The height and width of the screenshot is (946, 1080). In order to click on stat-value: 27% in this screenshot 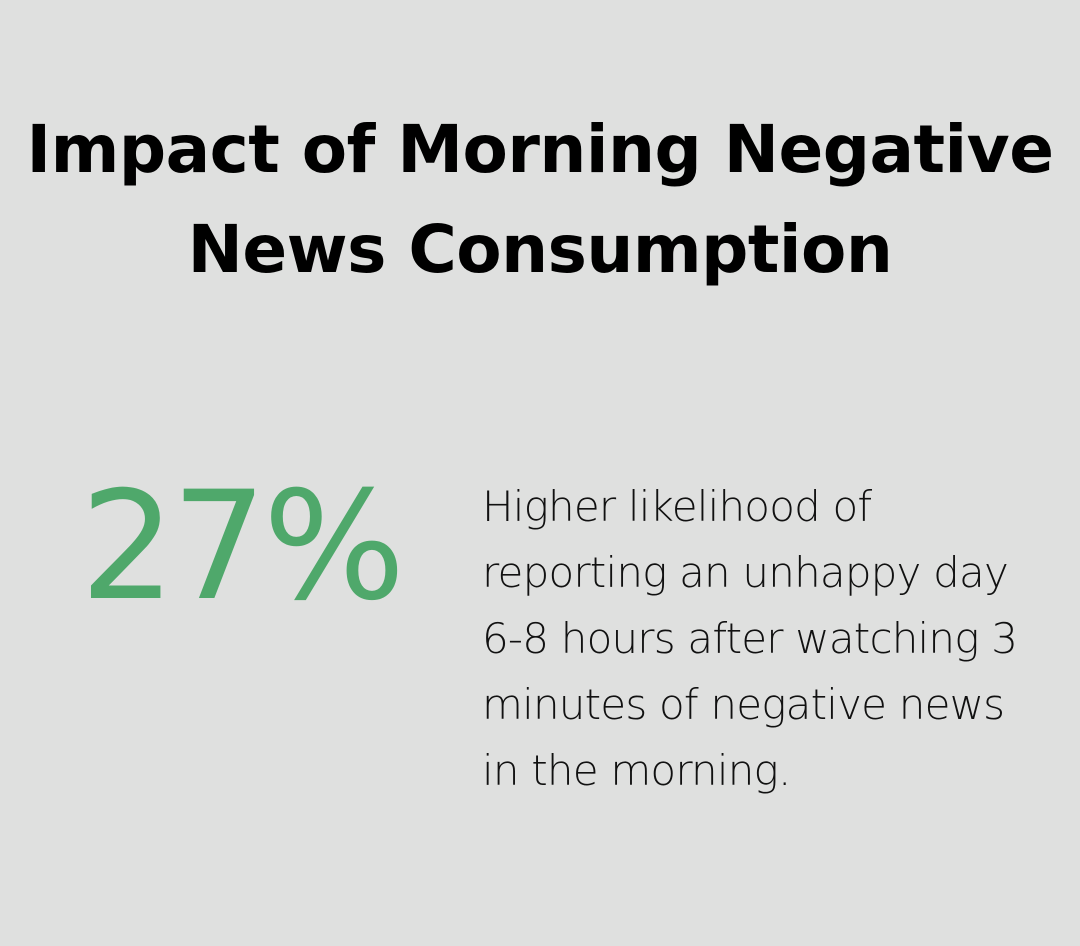, I will do `click(242, 547)`.